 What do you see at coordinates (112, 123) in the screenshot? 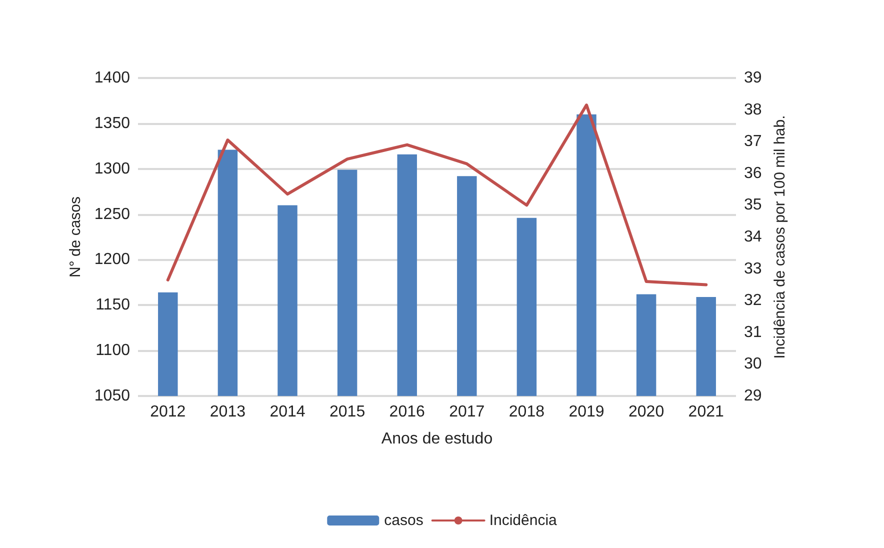
I see `y-tick-label: 1350` at bounding box center [112, 123].